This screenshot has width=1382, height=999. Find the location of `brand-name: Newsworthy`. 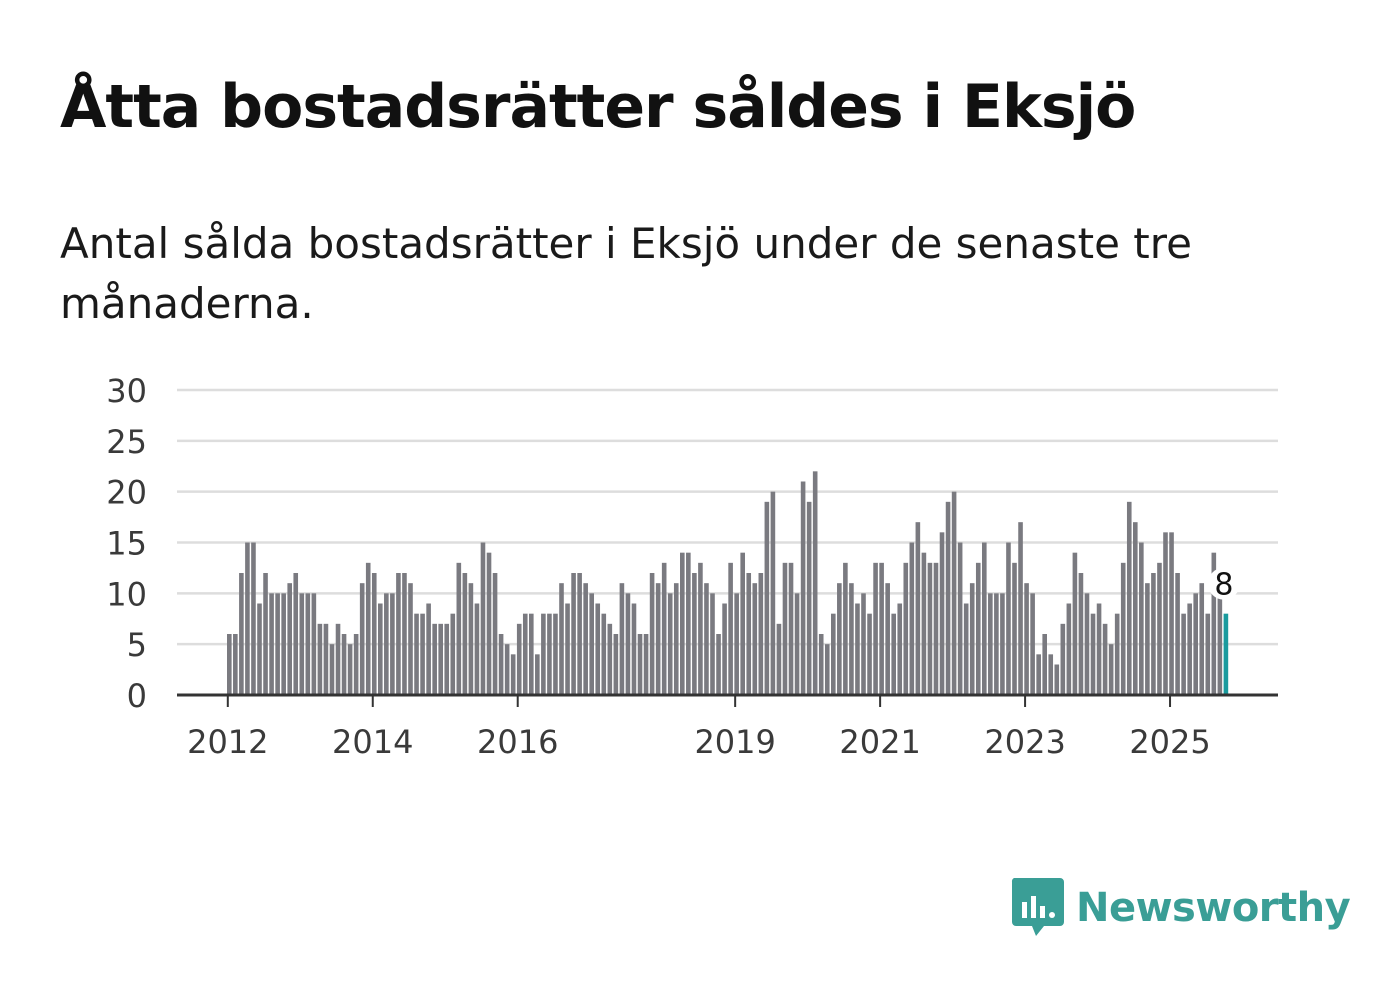

brand-name: Newsworthy is located at coordinates (1213, 908).